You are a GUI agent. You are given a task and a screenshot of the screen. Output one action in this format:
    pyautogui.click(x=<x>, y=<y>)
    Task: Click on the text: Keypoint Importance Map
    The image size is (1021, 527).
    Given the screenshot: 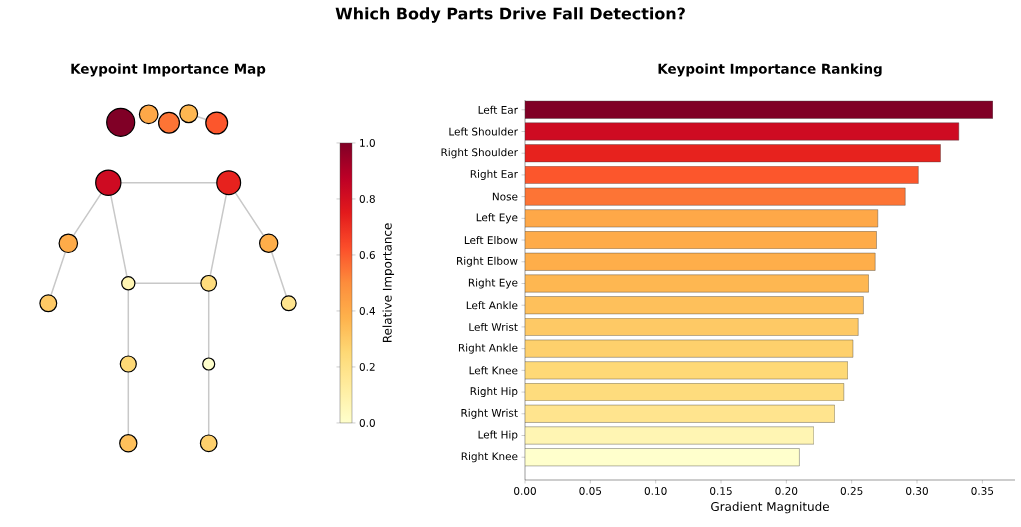 What is the action you would take?
    pyautogui.click(x=168, y=70)
    